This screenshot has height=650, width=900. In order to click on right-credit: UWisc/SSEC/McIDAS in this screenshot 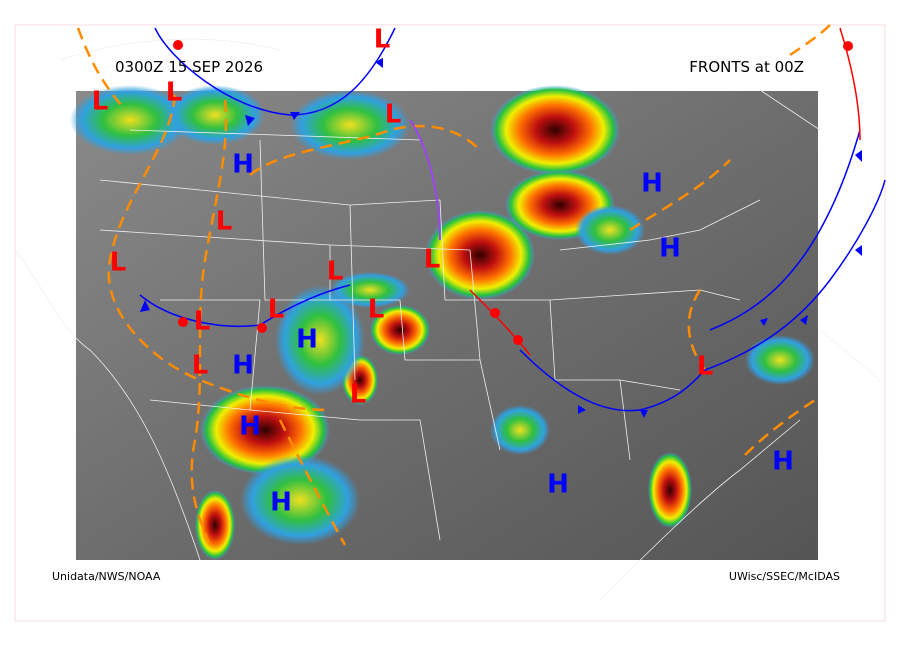, I will do `click(784, 576)`.